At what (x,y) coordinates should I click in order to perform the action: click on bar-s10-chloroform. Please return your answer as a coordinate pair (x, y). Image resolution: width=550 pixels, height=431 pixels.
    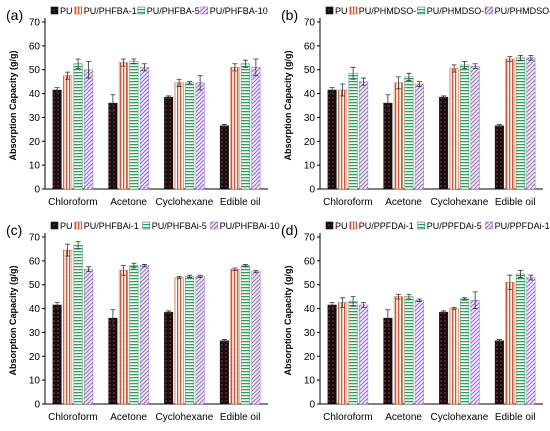
    Looking at the image, I should click on (364, 354).